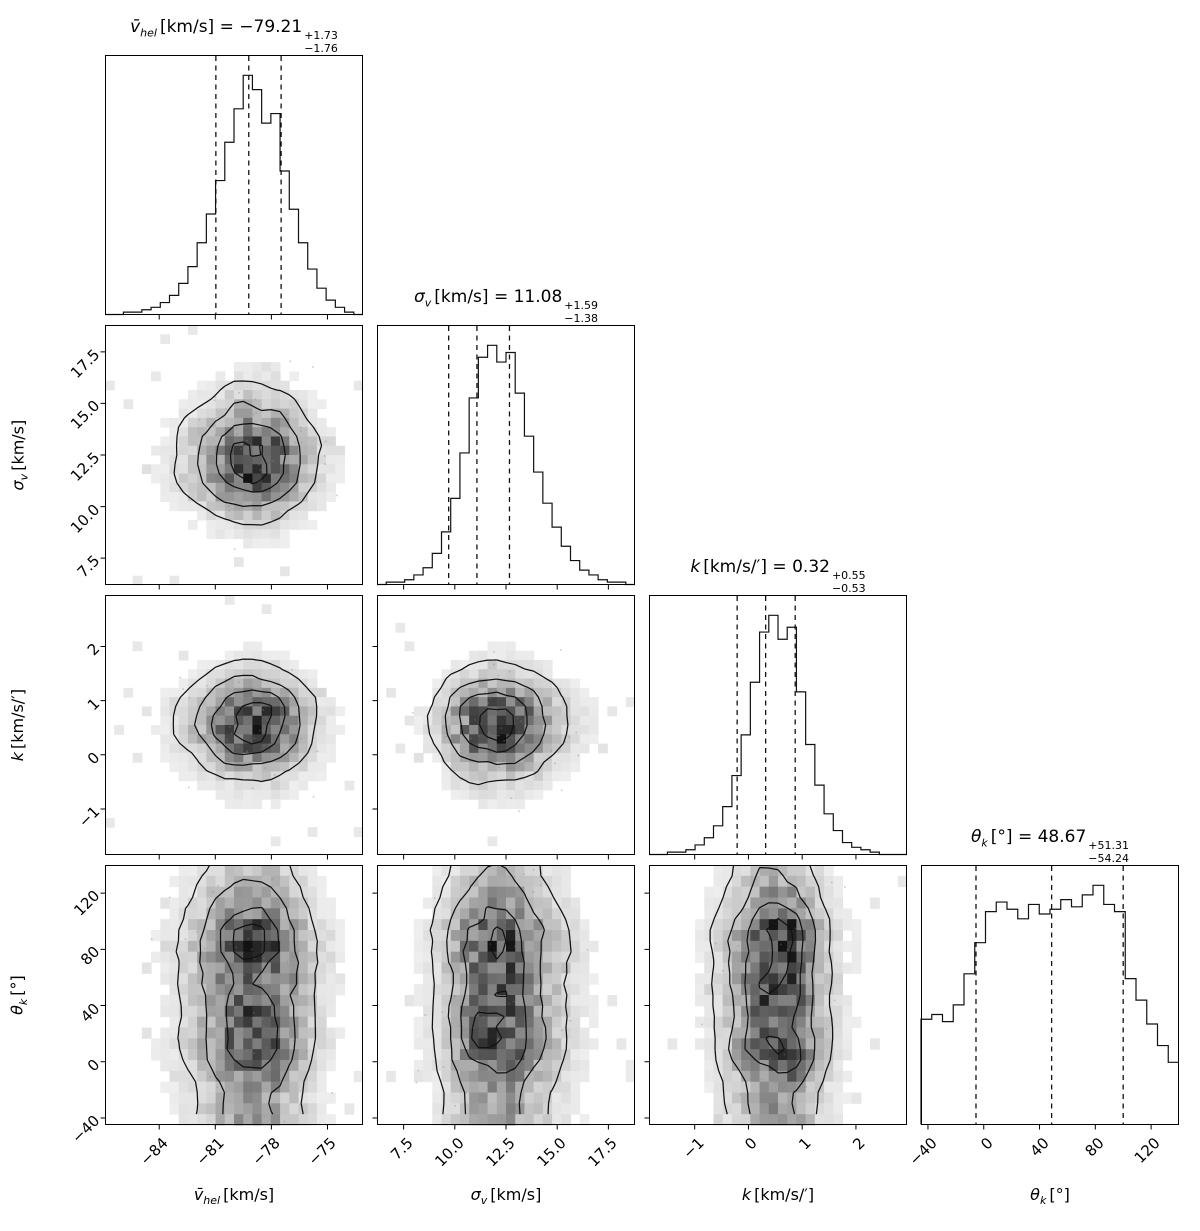 The width and height of the screenshot is (1200, 1231). I want to click on contour-panel-vhel-k, so click(230, 728).